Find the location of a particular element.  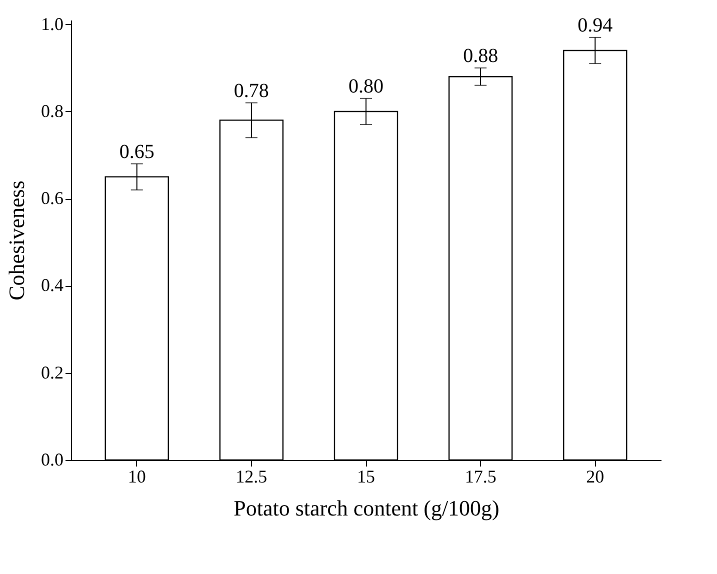

y-tick-label: 0.2 is located at coordinates (52, 372).